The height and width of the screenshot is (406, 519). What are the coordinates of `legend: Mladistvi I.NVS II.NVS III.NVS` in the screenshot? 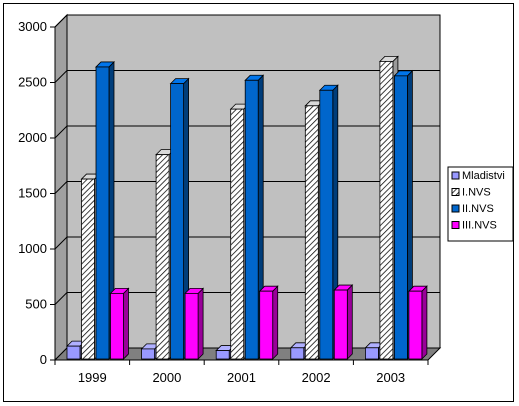 It's located at (480, 204).